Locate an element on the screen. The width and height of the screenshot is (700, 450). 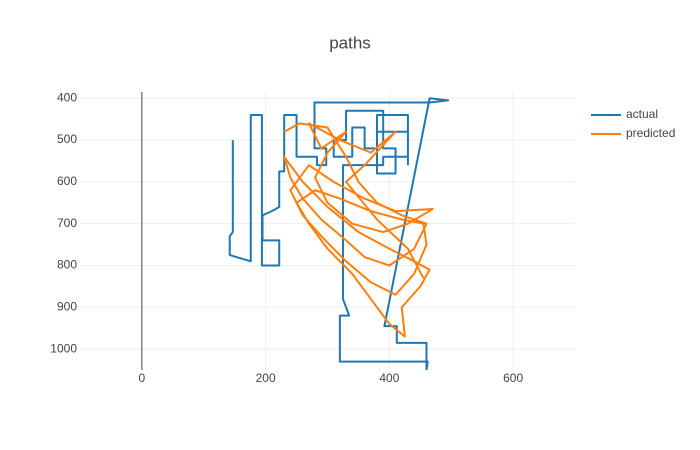
y-tick-label: 900 is located at coordinates (67, 306).